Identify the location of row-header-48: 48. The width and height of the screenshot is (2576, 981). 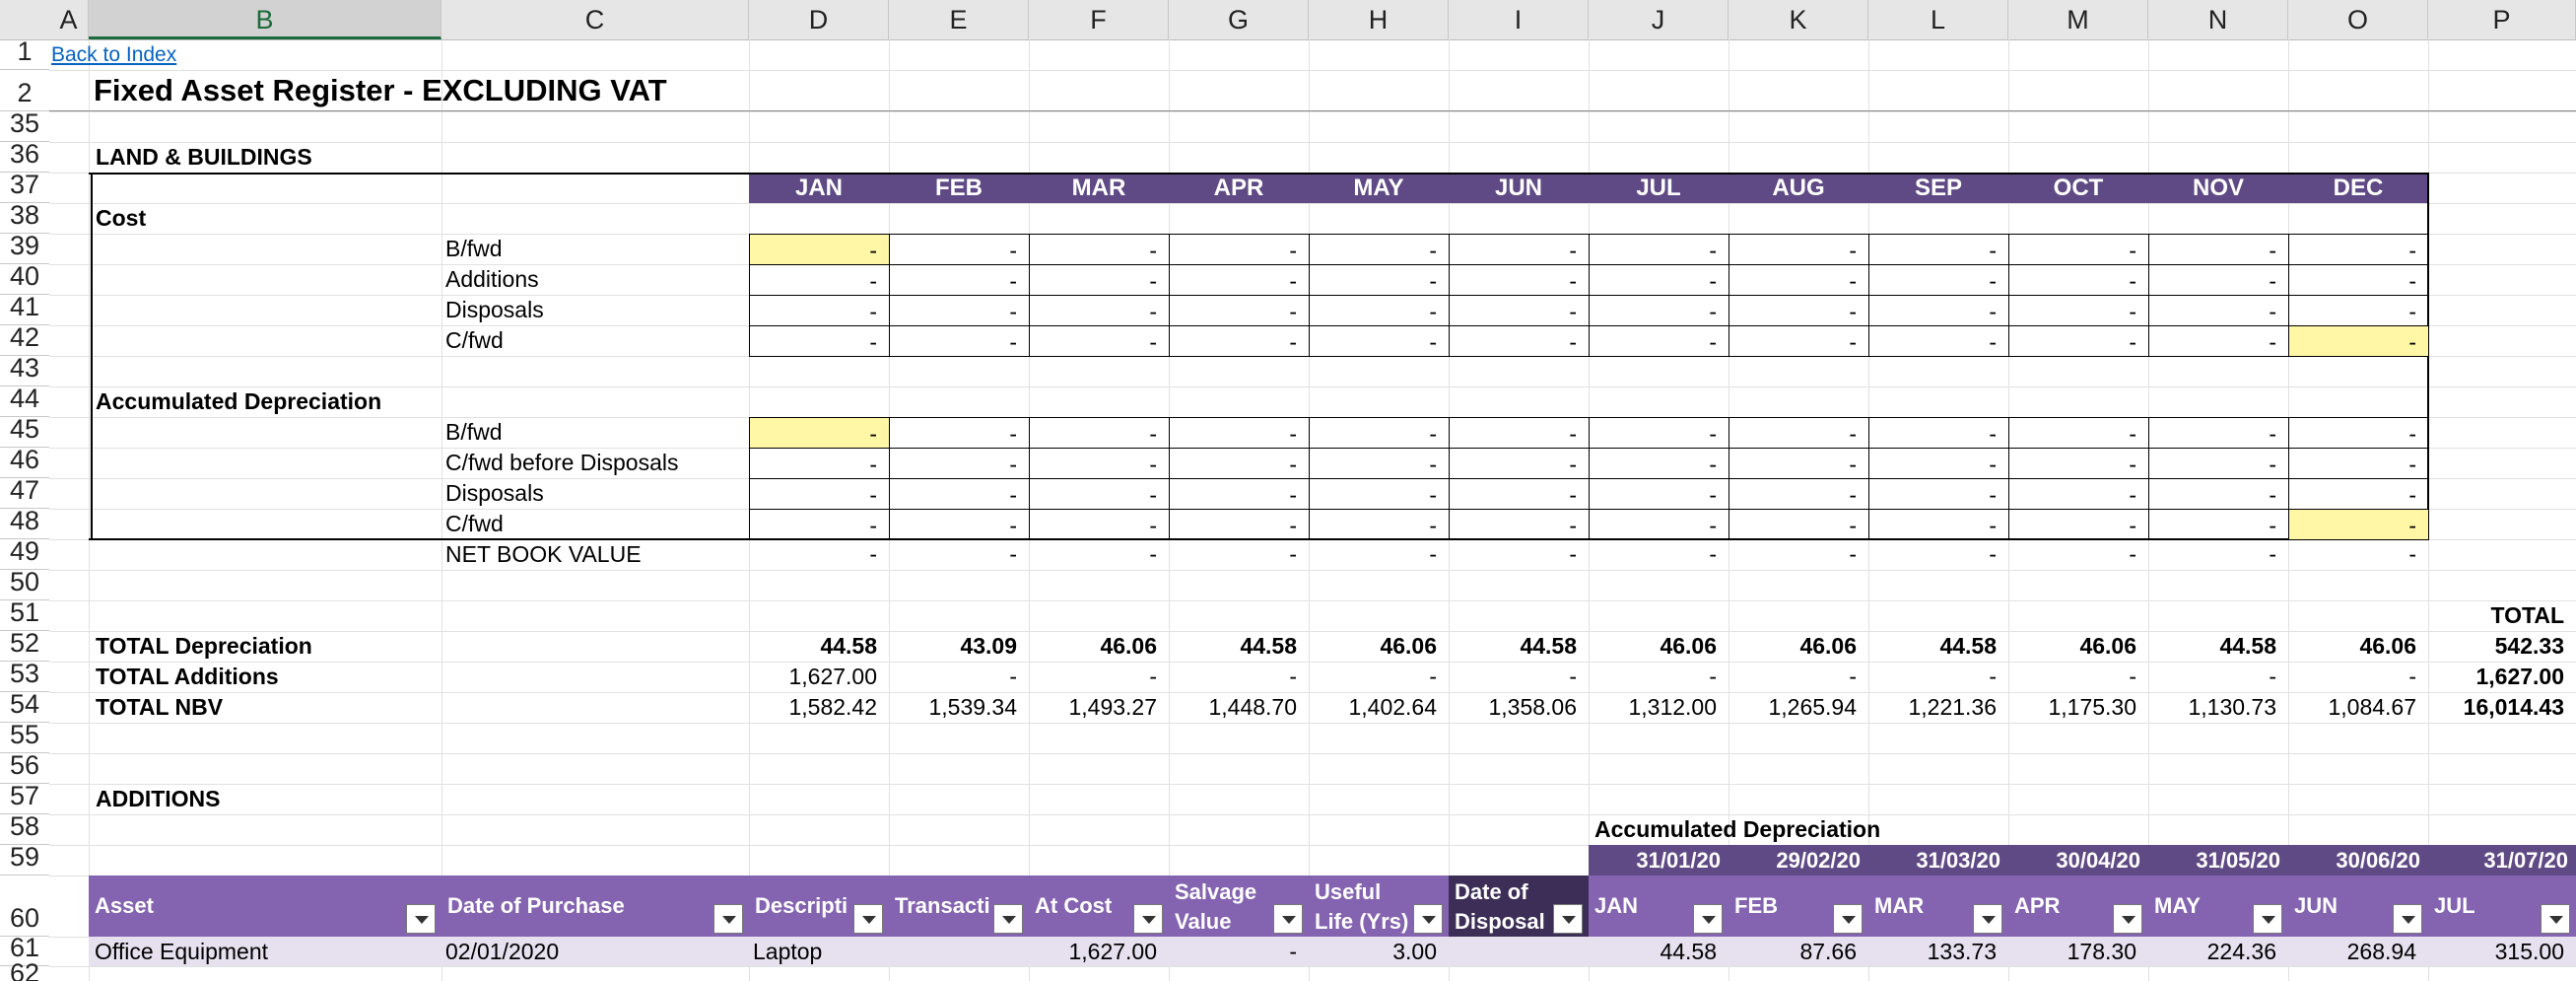
(24, 522).